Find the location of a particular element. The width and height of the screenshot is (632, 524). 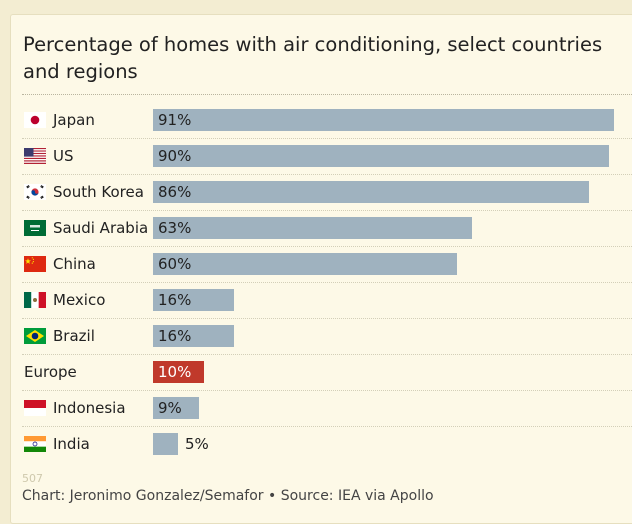

value-label-south-korea: 86% is located at coordinates (175, 192).